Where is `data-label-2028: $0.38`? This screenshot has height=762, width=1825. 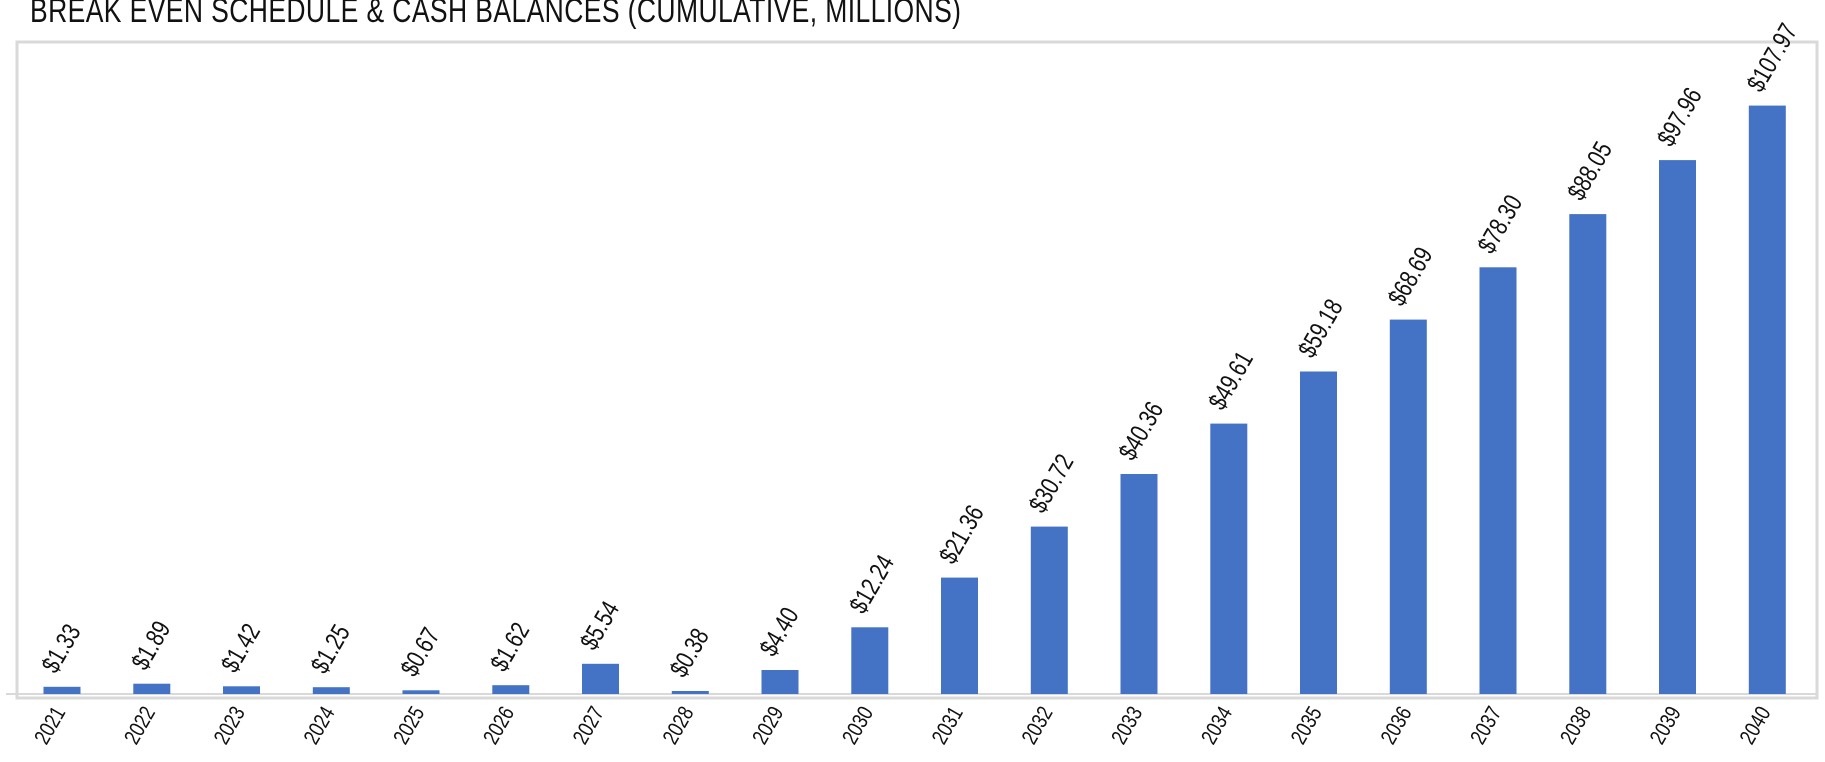
data-label-2028: $0.38 is located at coordinates (689, 652).